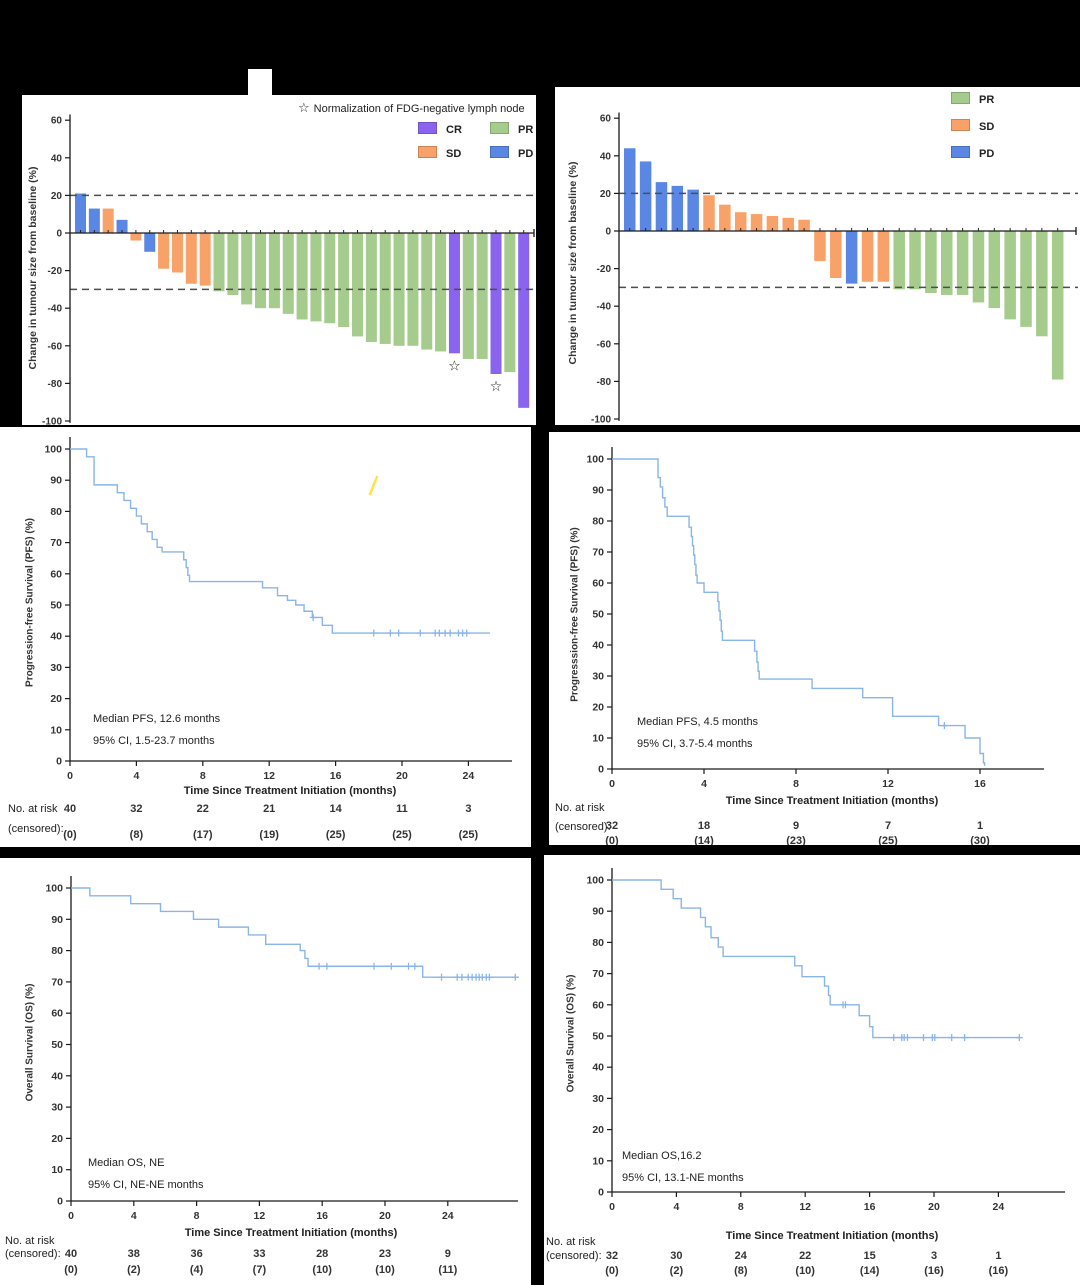 This screenshot has width=1080, height=1285. I want to click on svg-text: (25), so click(469, 835).